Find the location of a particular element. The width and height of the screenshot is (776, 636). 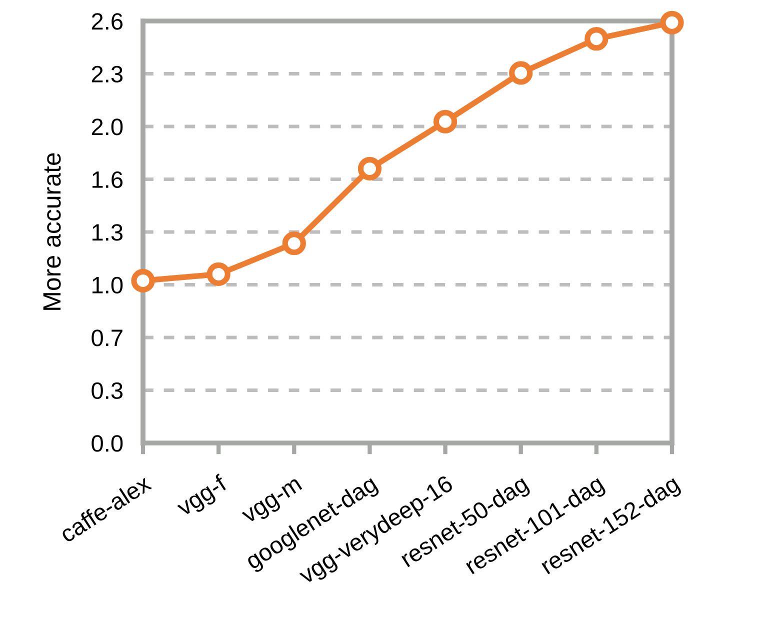

y-tick-label: 0.0 is located at coordinates (107, 443).